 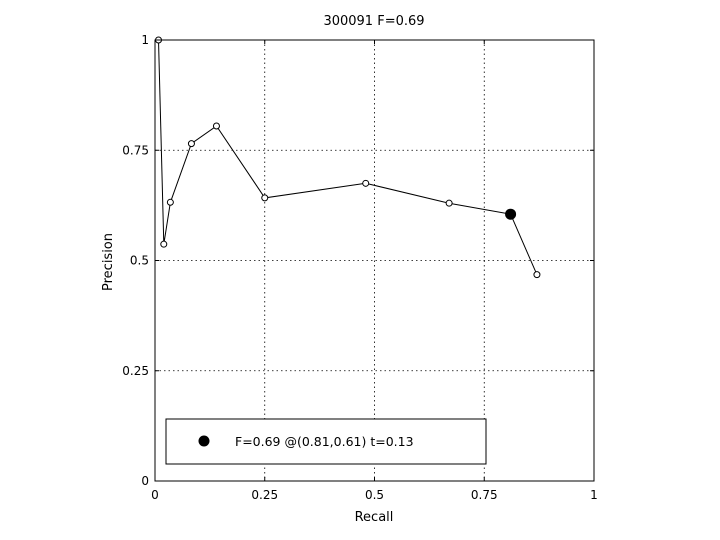 I want to click on y-tick-label: 0.5, so click(x=139, y=261).